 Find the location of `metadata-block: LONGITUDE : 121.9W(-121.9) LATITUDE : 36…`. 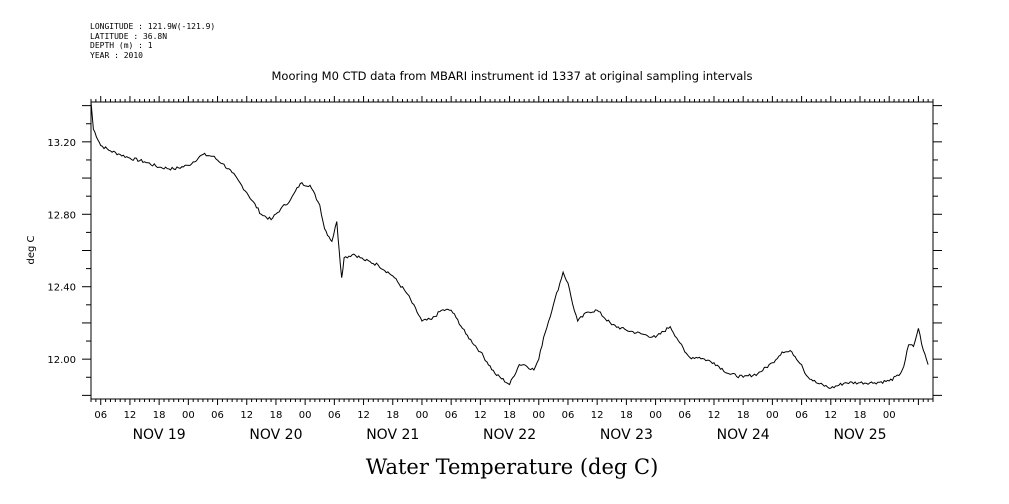

metadata-block: LONGITUDE : 121.9W(-121.9) LATITUDE : 36… is located at coordinates (152, 41).